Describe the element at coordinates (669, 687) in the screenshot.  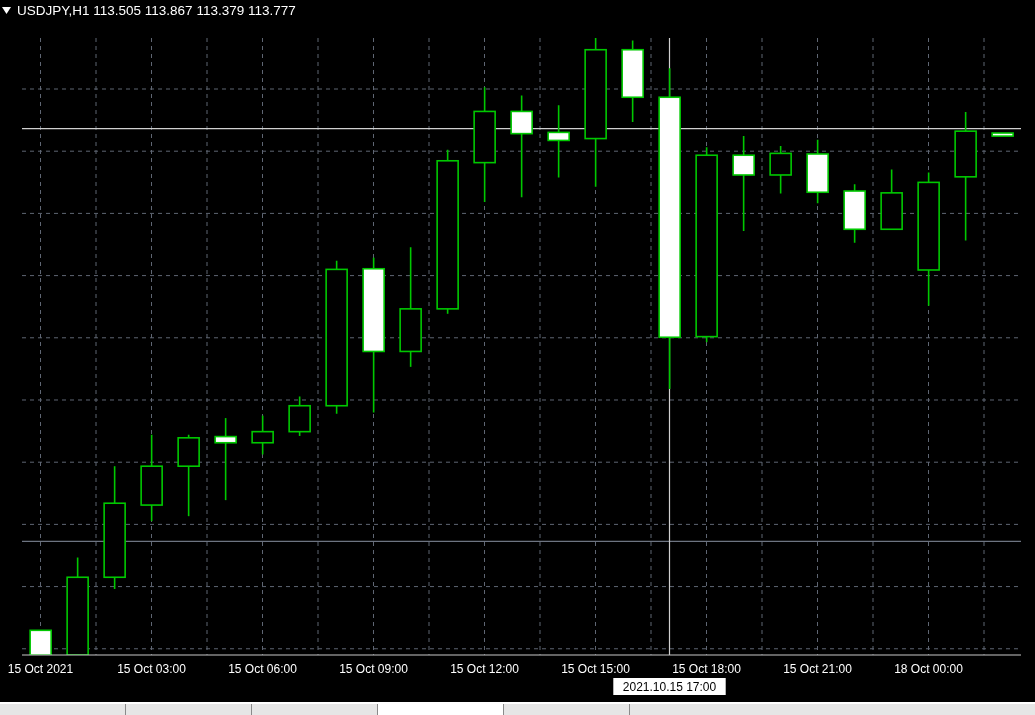
I see `x-tick-label: 2021.10.15 17:00` at that location.